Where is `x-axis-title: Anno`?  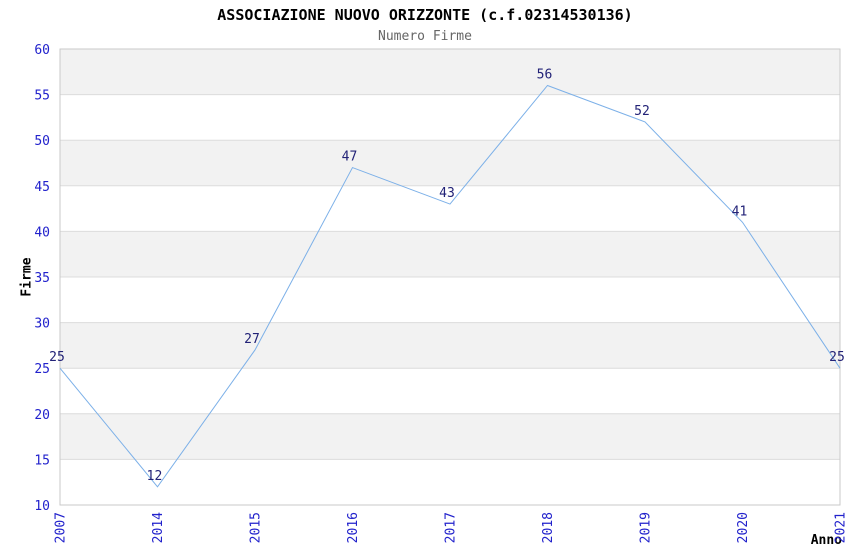 x-axis-title: Anno is located at coordinates (826, 540).